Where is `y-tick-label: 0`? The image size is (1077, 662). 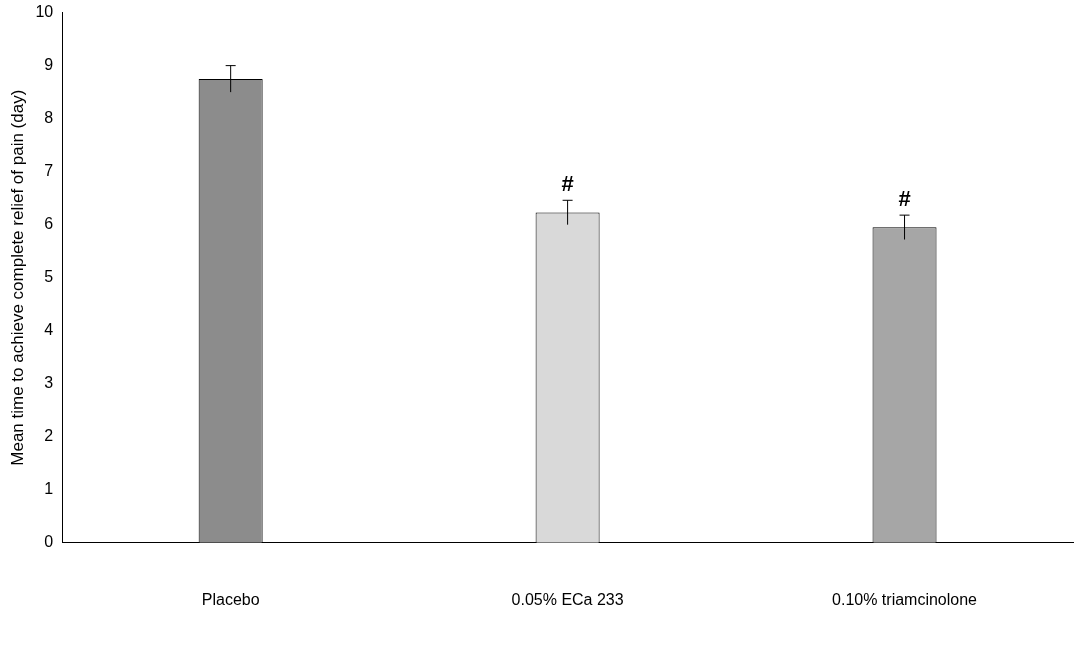 y-tick-label: 0 is located at coordinates (49, 542).